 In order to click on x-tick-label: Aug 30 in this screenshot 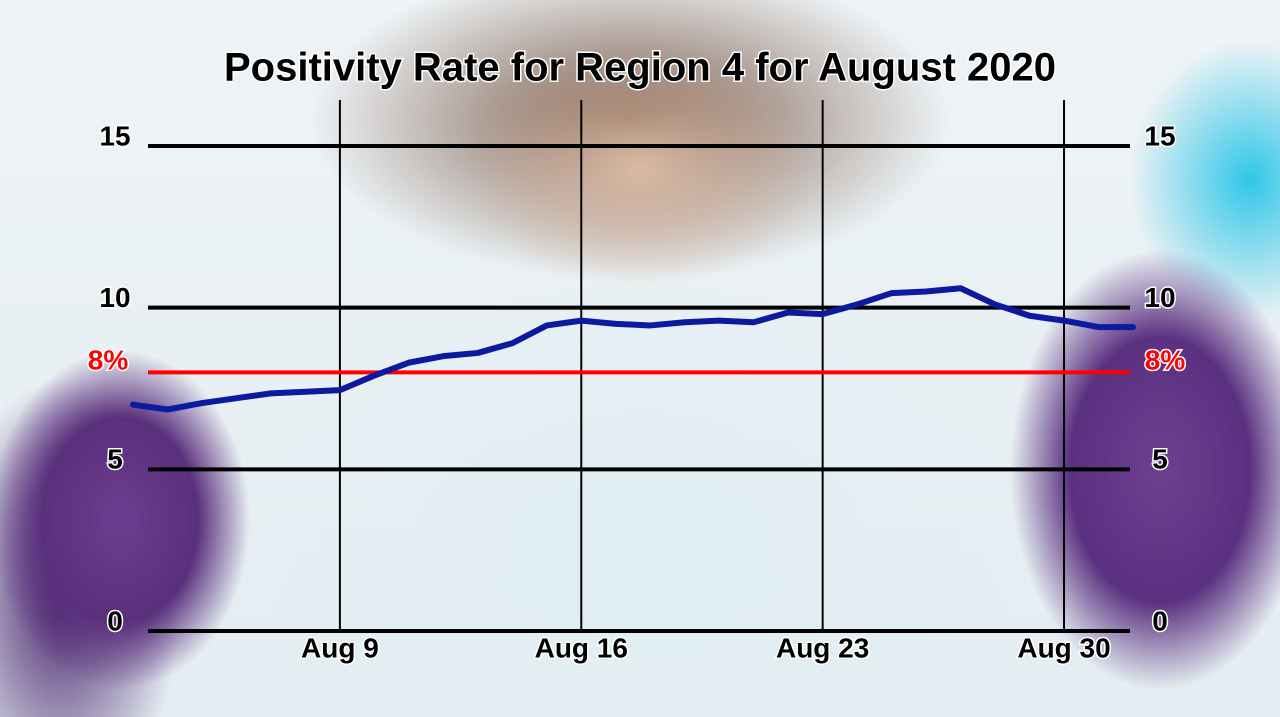, I will do `click(1063, 647)`.